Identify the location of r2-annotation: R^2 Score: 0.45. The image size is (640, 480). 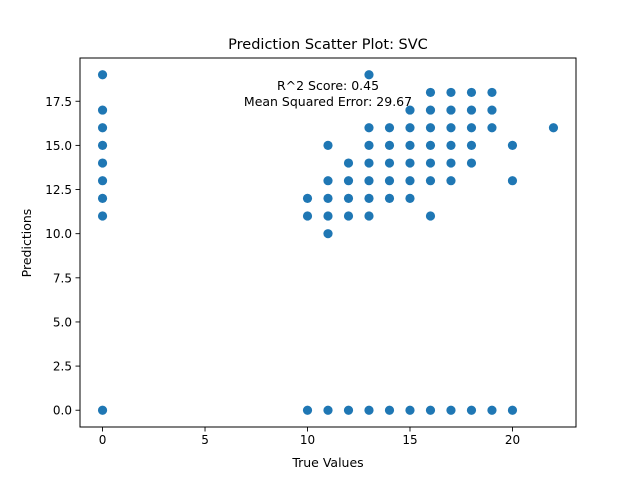
(328, 85).